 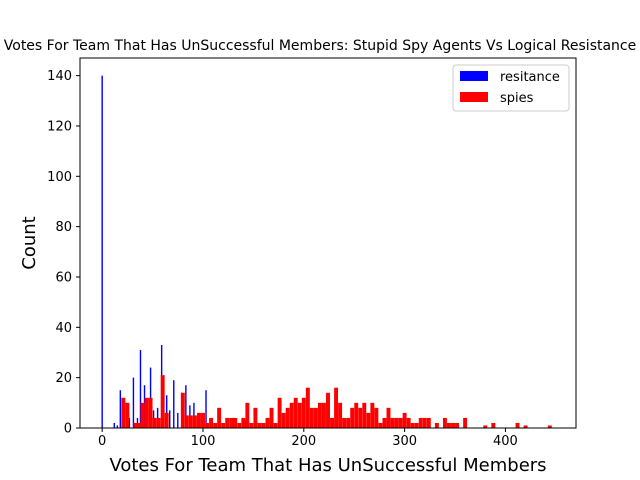 I want to click on legend-label-spies: spies, so click(x=517, y=98).